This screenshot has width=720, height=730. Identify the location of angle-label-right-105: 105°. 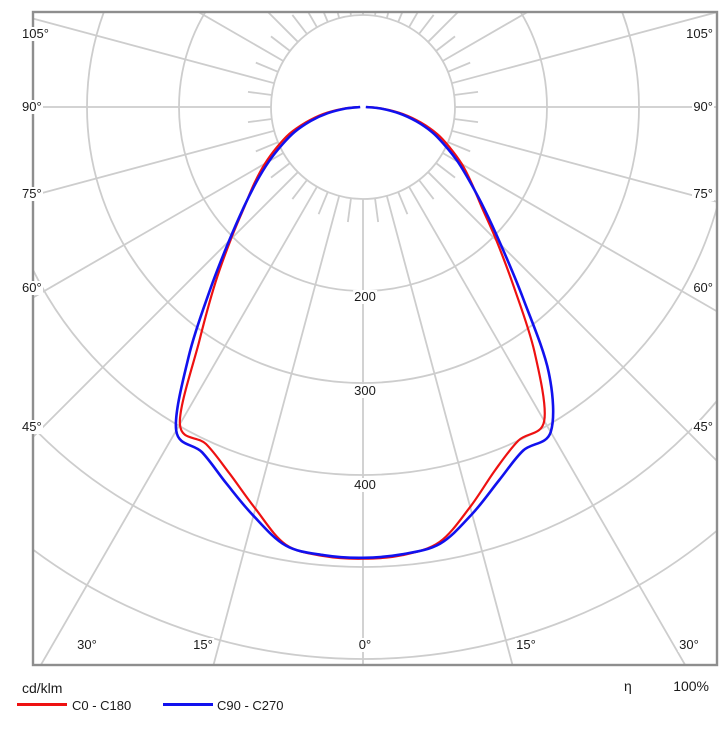
(699, 33).